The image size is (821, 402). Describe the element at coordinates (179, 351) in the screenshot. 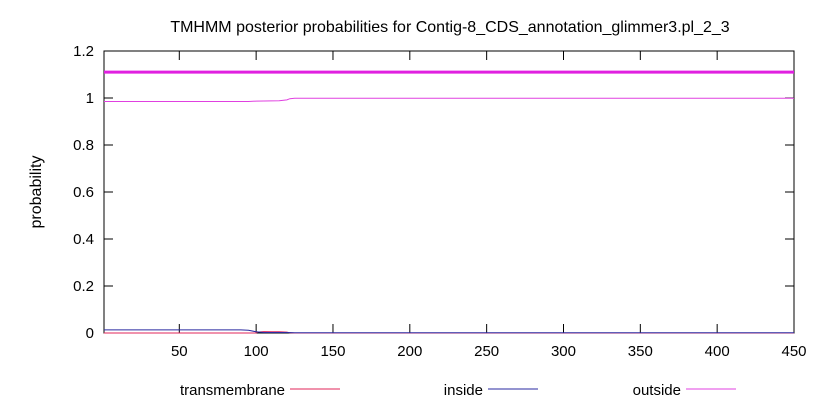

I see `x-tick-label: 50` at that location.